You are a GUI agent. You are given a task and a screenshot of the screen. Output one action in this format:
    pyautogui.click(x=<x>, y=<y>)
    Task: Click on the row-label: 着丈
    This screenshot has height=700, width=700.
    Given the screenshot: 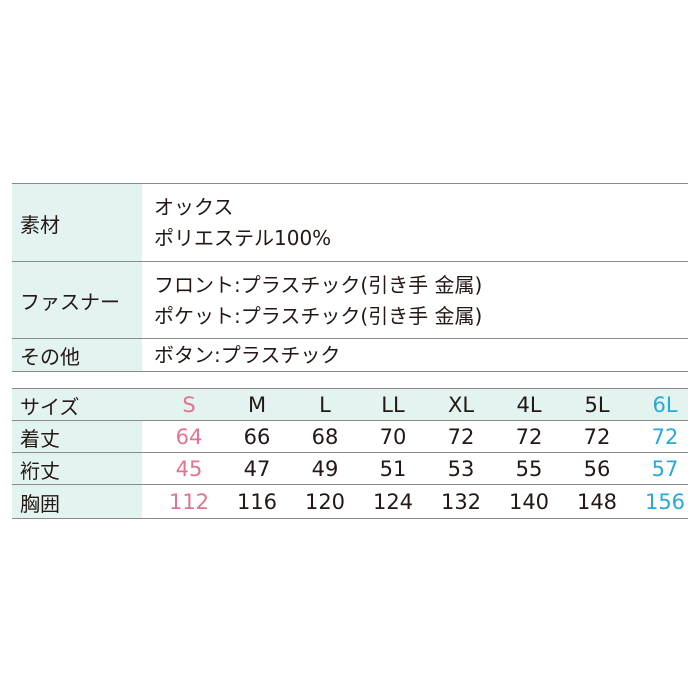 What is the action you would take?
    pyautogui.click(x=77, y=437)
    